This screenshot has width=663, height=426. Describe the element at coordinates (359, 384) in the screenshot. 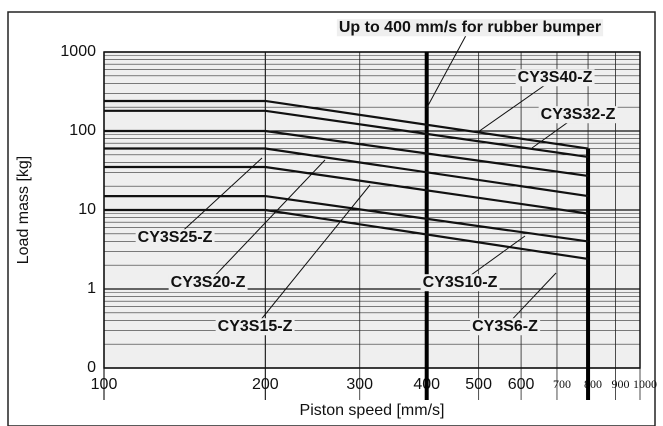

I see `x-tick-label: 300` at that location.